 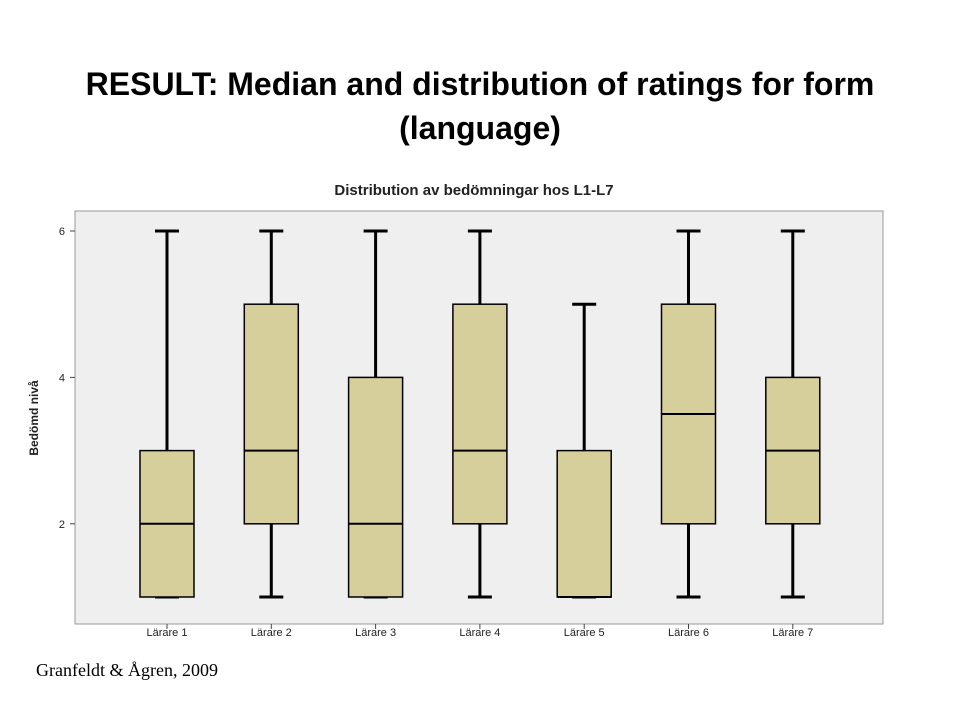 What do you see at coordinates (34, 418) in the screenshot?
I see `y-axis-label: Bedömd nivå` at bounding box center [34, 418].